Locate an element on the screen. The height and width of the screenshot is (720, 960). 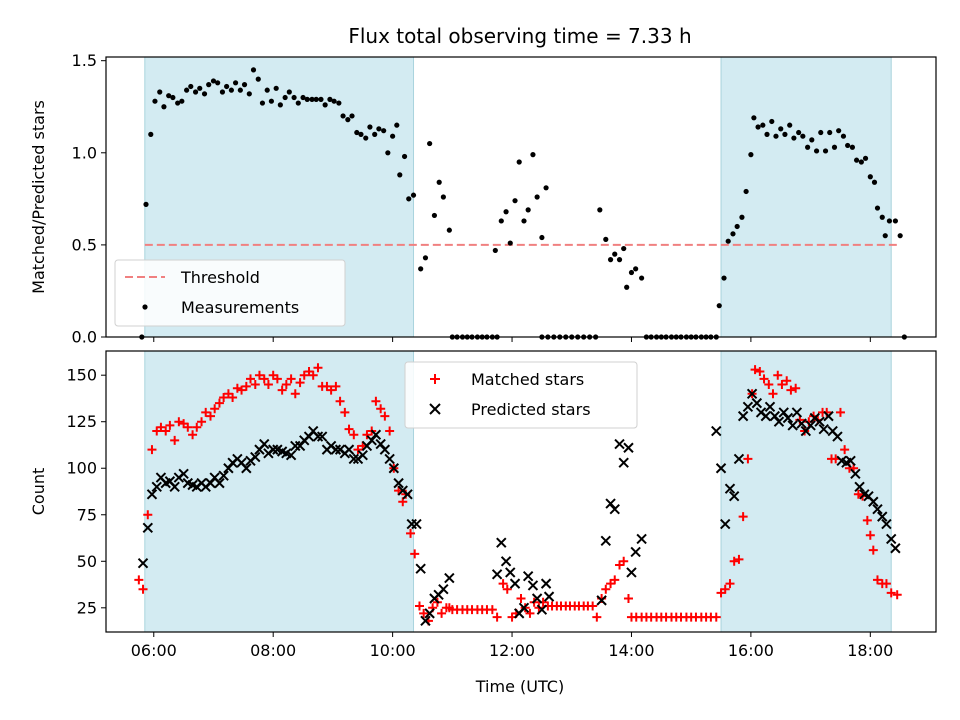
legend-label: Measurements is located at coordinates (240, 307).